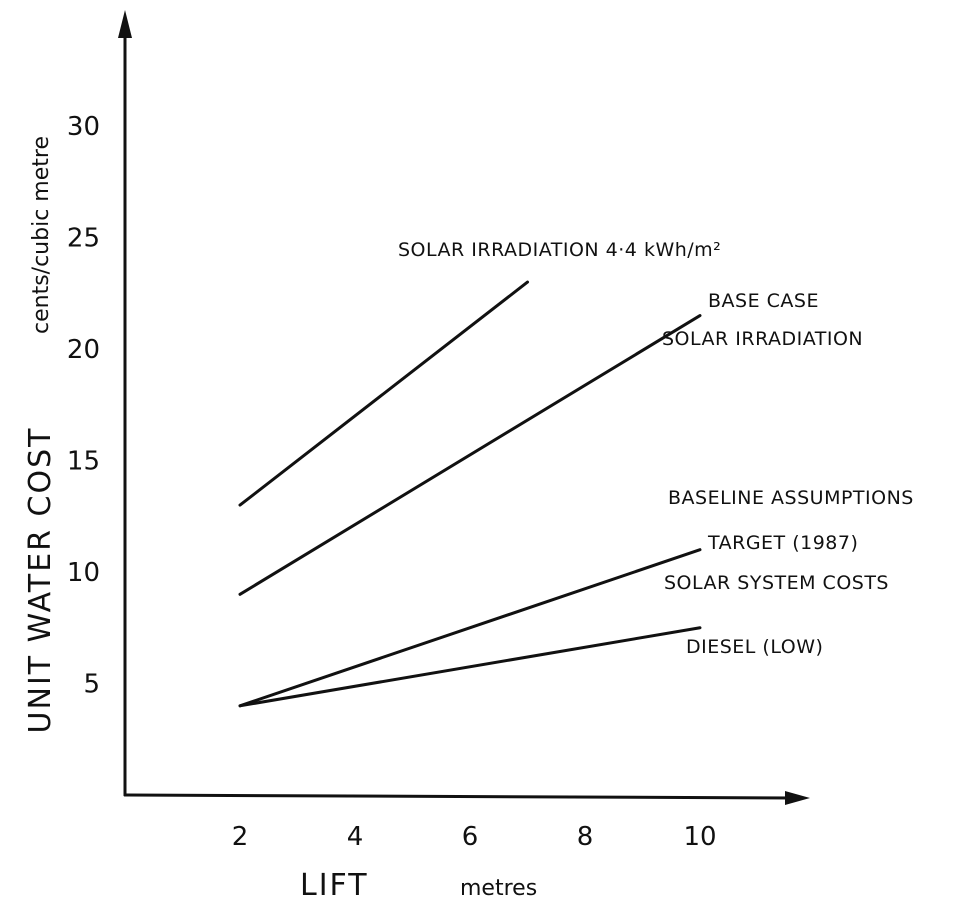  What do you see at coordinates (334, 885) in the screenshot?
I see `x-axis-title: LIFT` at bounding box center [334, 885].